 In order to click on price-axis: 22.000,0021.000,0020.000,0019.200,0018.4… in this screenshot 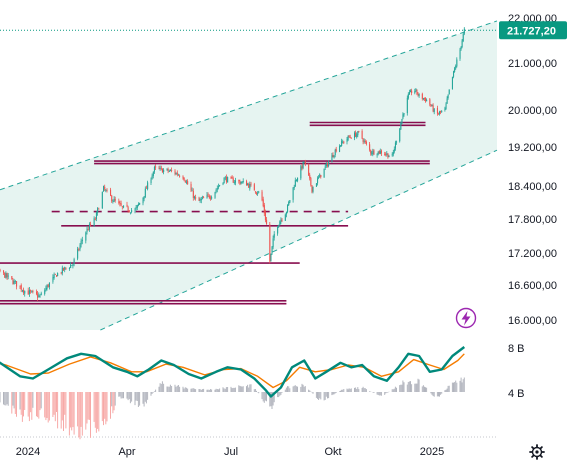, I will do `click(532, 206)`.